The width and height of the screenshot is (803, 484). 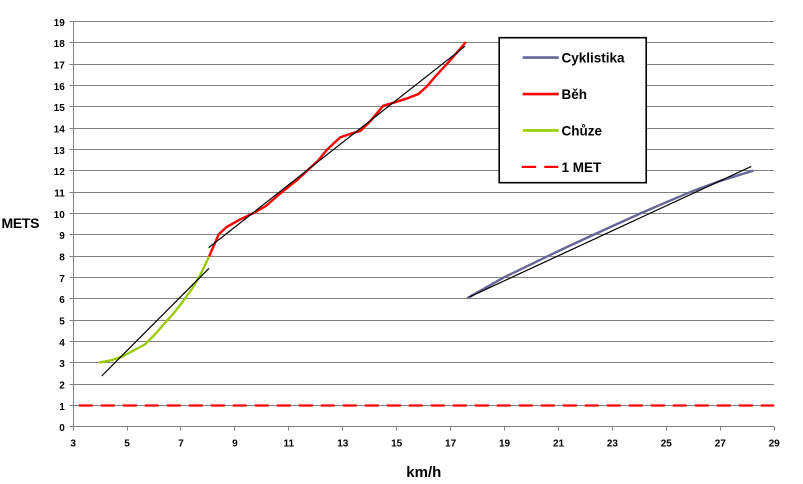 What do you see at coordinates (721, 444) in the screenshot?
I see `svg-text: 27` at bounding box center [721, 444].